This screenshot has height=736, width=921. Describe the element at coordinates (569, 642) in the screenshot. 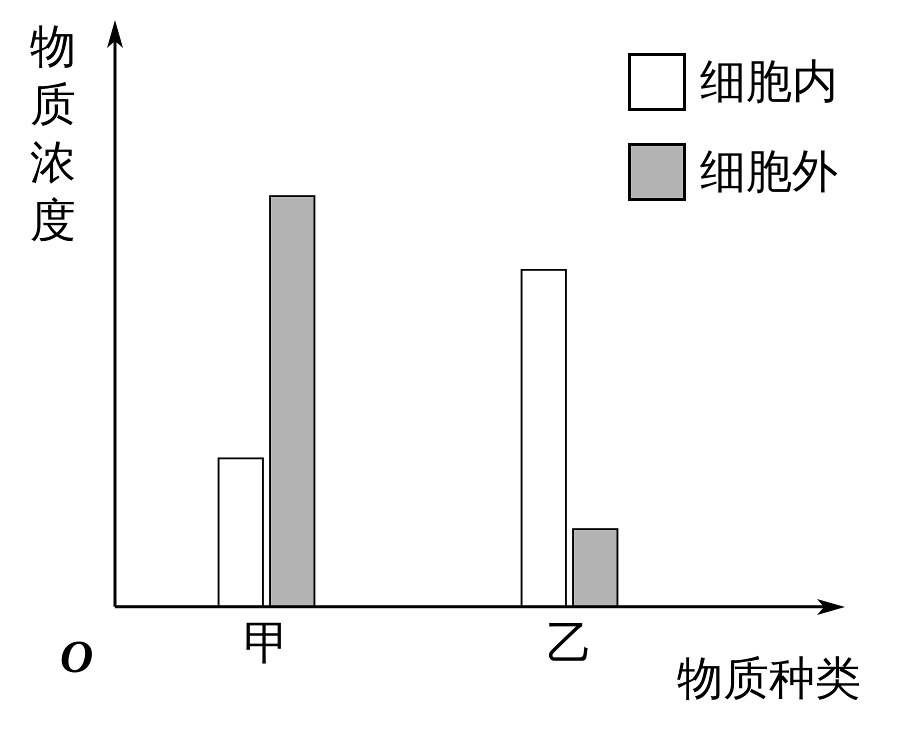

I see `x-tick-label: 乙` at that location.